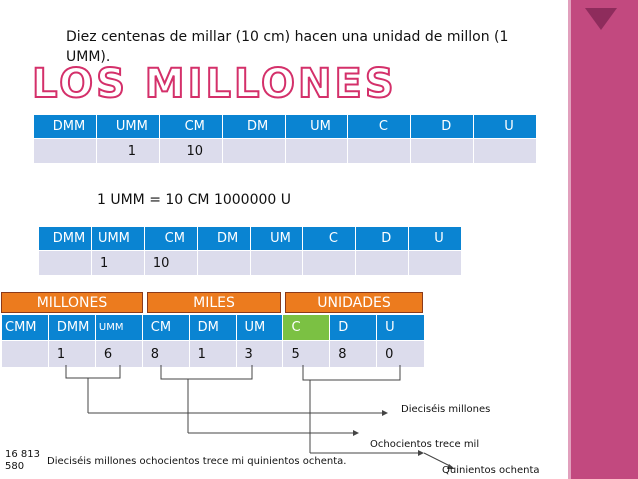  What do you see at coordinates (71, 327) in the screenshot?
I see `t3-header-dmm: DMM` at bounding box center [71, 327].